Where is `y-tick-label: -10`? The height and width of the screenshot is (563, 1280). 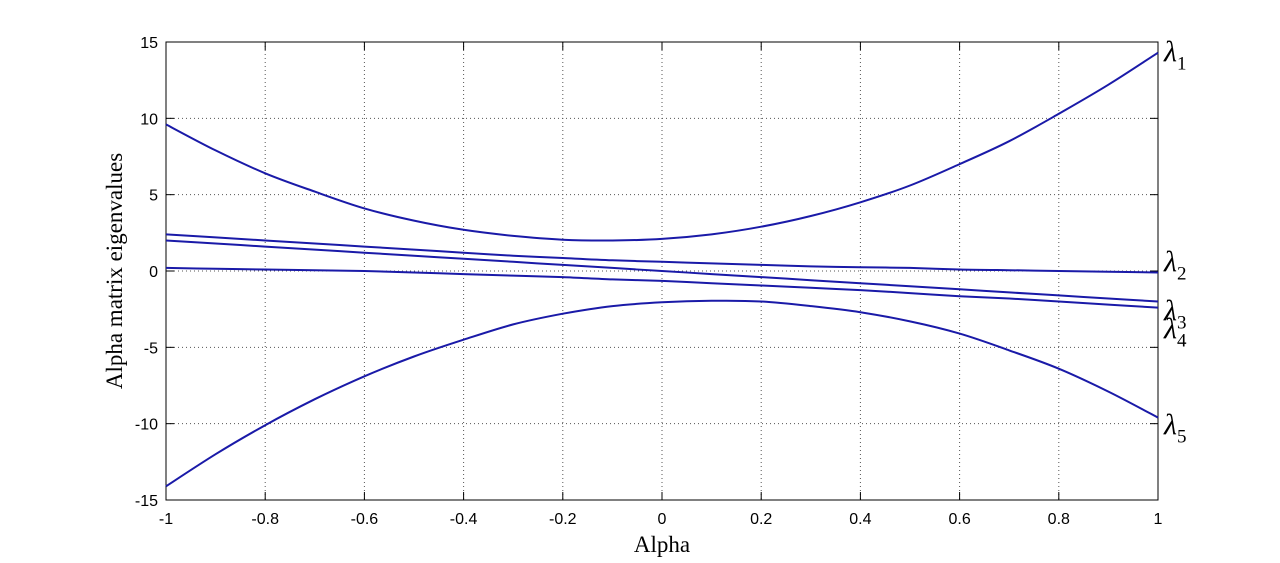 y-tick-label: -10 is located at coordinates (146, 425).